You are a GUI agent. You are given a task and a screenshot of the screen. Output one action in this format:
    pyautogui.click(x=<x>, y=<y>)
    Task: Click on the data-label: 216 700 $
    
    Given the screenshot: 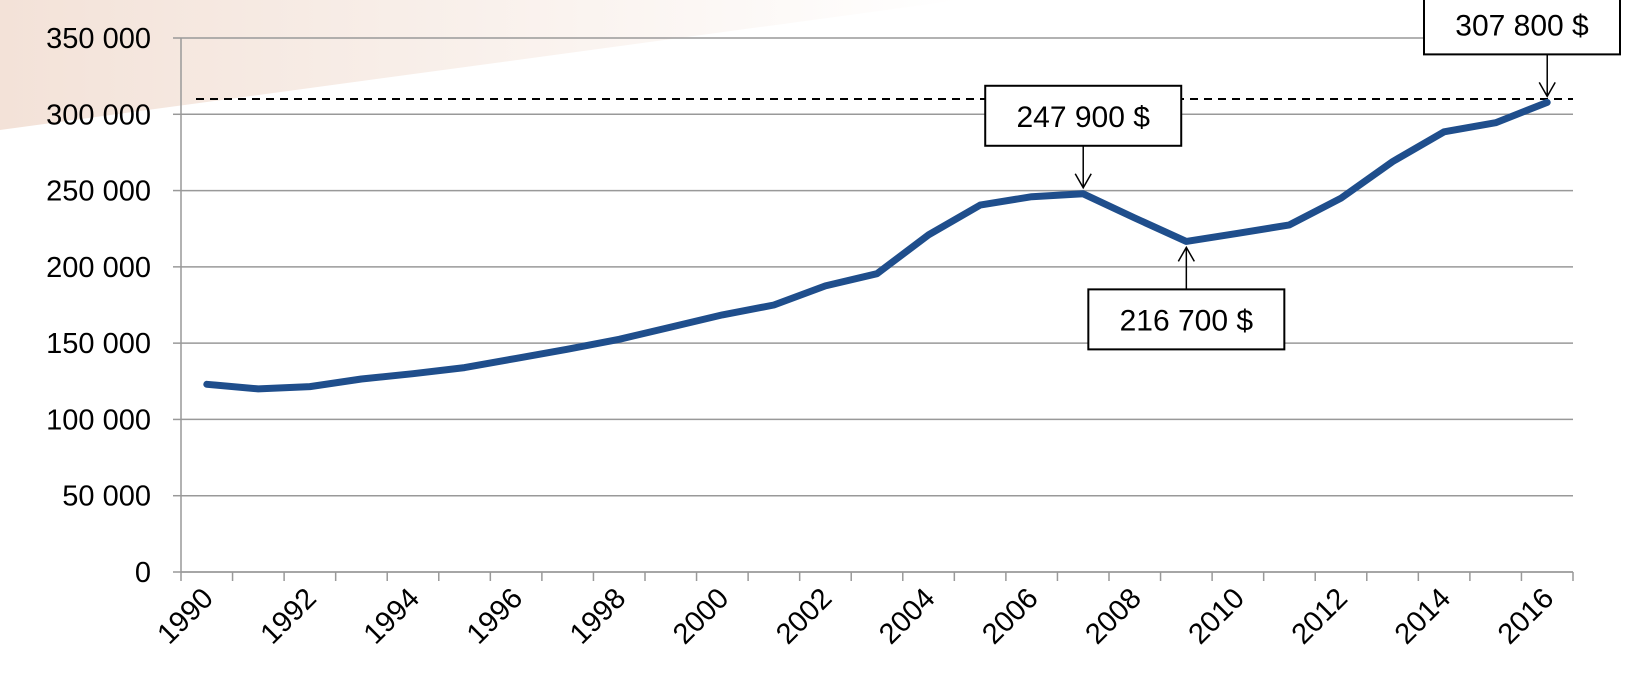 What is the action you would take?
    pyautogui.click(x=1187, y=320)
    